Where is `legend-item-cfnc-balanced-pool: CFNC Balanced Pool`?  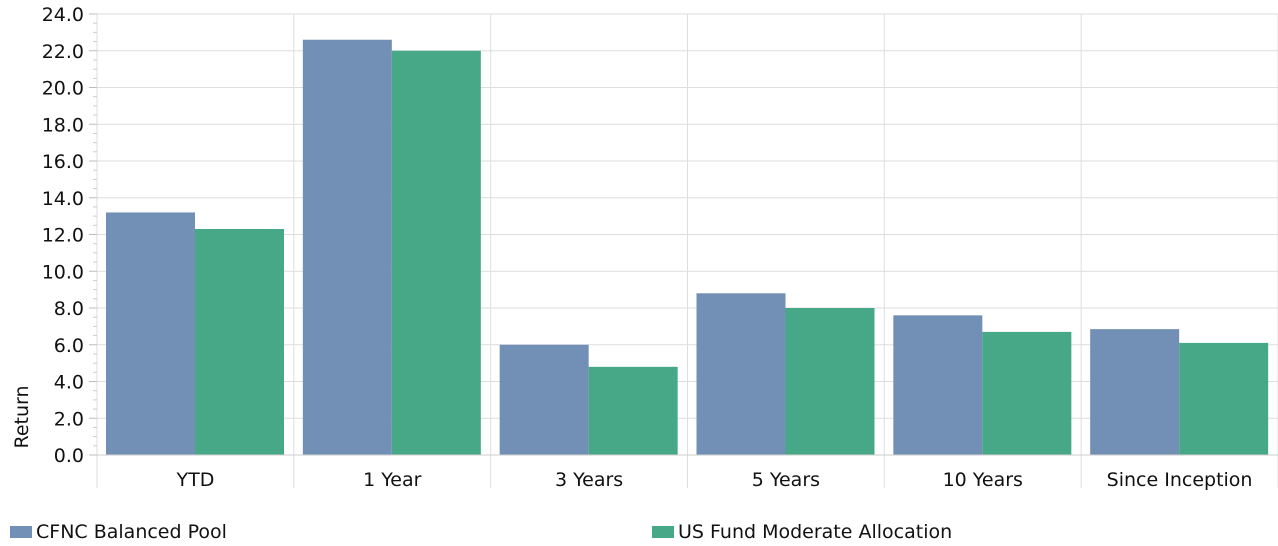
legend-item-cfnc-balanced-pool: CFNC Balanced Pool is located at coordinates (118, 532).